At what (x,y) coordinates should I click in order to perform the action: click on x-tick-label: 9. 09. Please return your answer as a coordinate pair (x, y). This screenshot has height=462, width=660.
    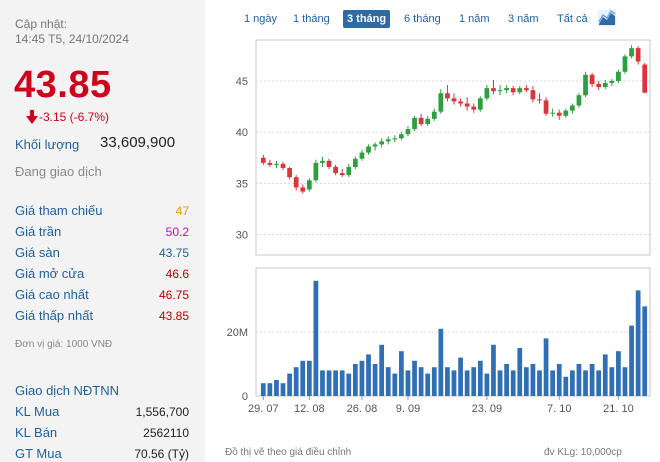
    Looking at the image, I should click on (408, 409).